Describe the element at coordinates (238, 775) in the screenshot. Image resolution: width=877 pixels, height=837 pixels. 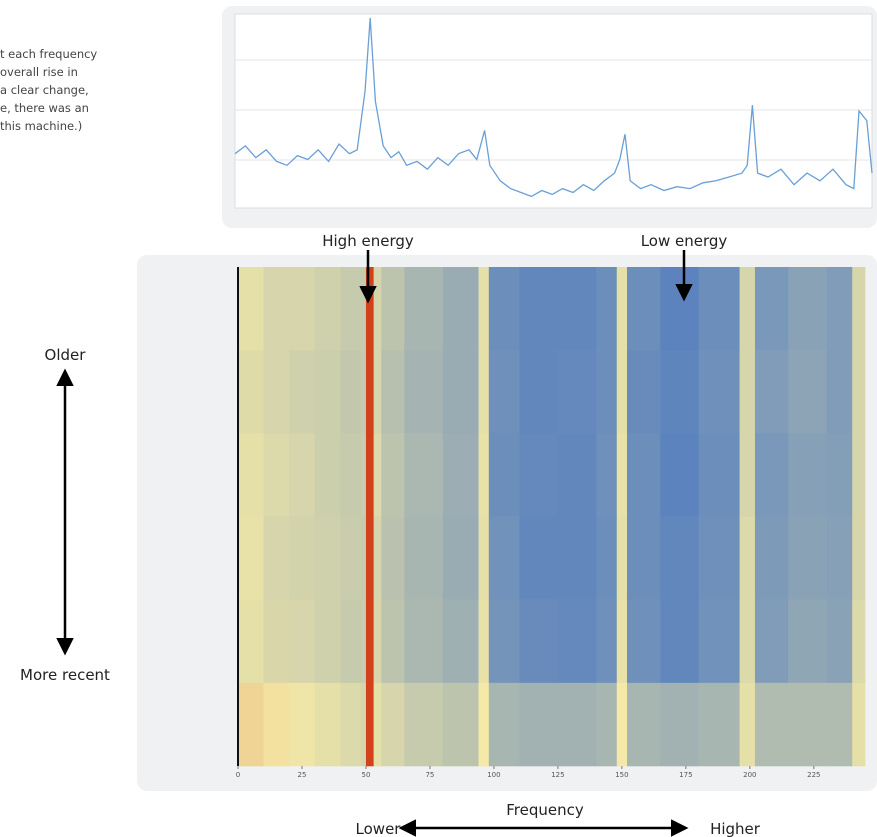
I see `x-tick-label: 0` at that location.